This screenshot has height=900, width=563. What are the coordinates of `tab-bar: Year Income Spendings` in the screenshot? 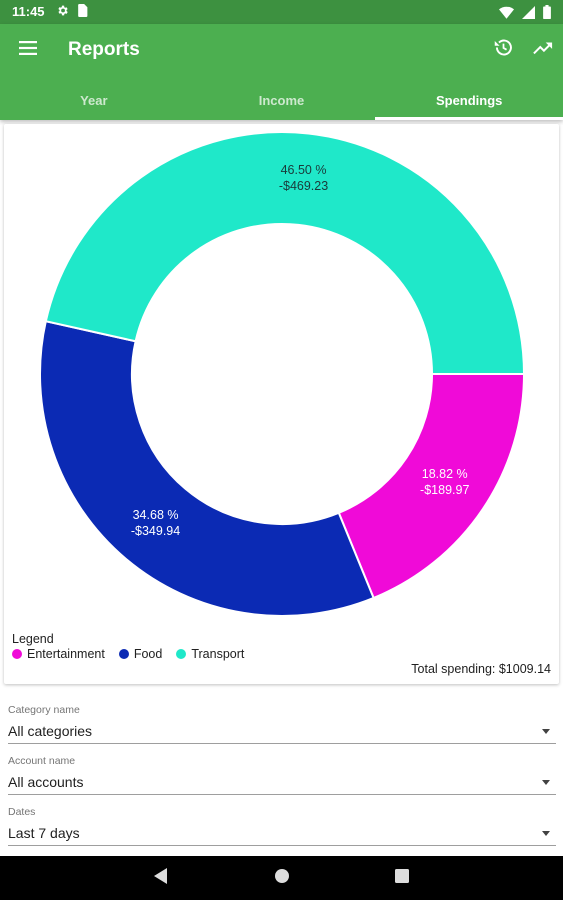 It's located at (281, 100).